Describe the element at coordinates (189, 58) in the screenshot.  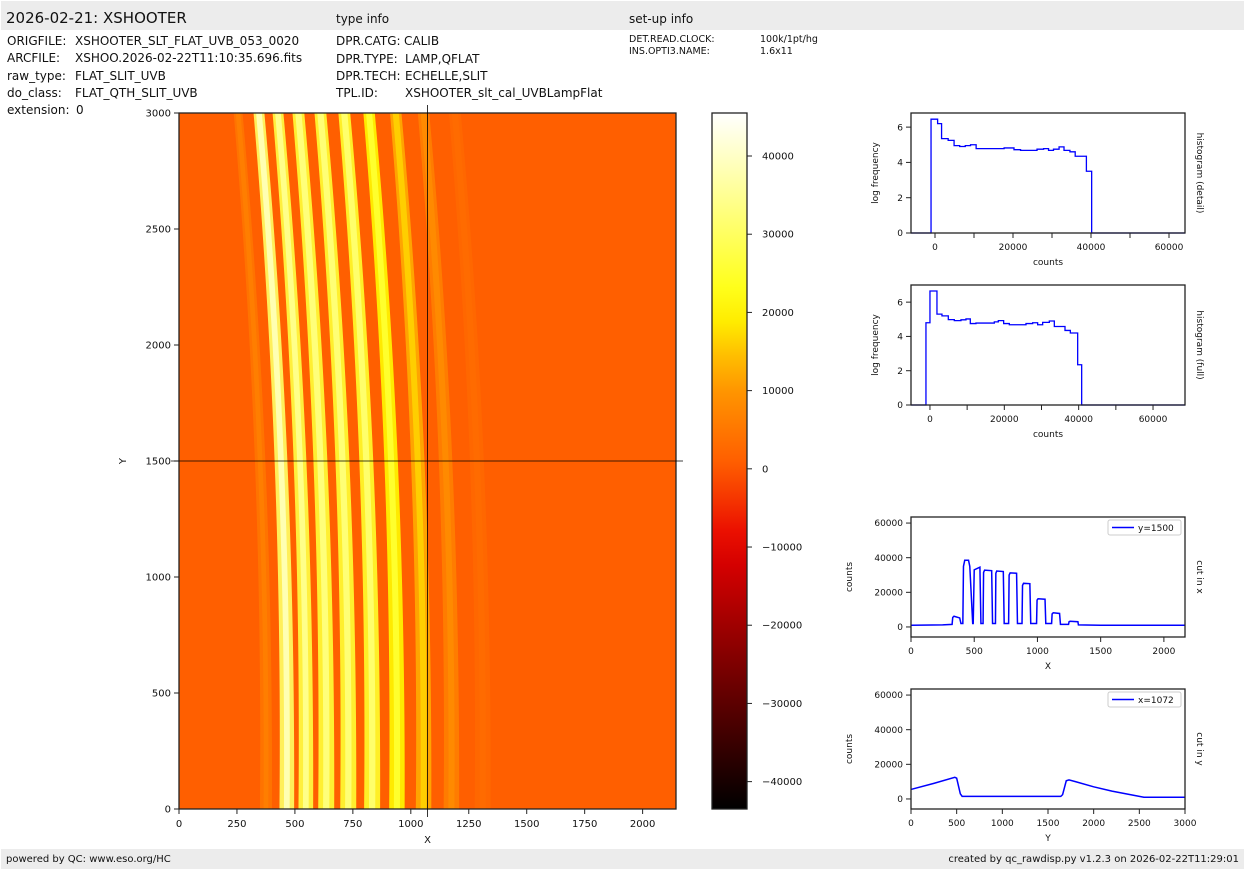
I see `arcfile-value: XSHOO.2026-02-22T11:10:35.696.fits` at that location.